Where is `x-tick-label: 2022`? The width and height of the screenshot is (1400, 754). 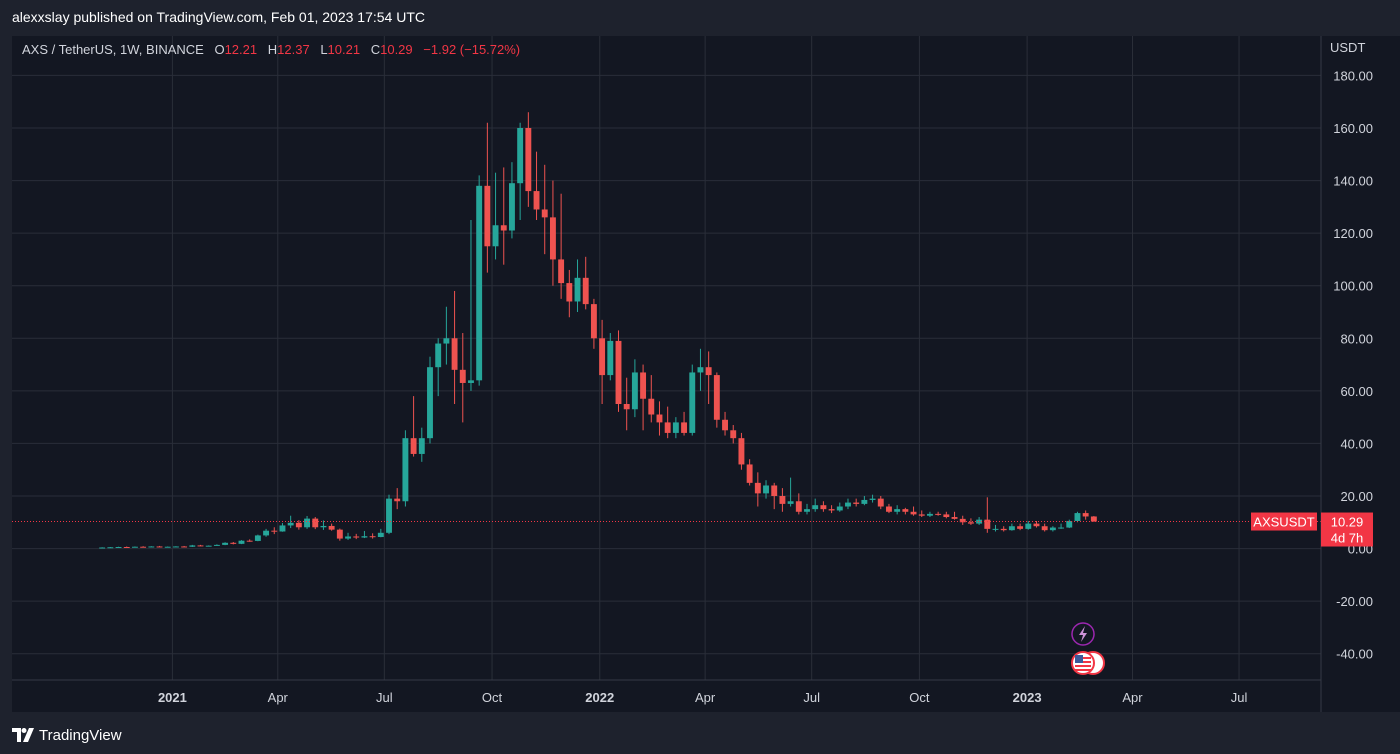 x-tick-label: 2022 is located at coordinates (599, 697).